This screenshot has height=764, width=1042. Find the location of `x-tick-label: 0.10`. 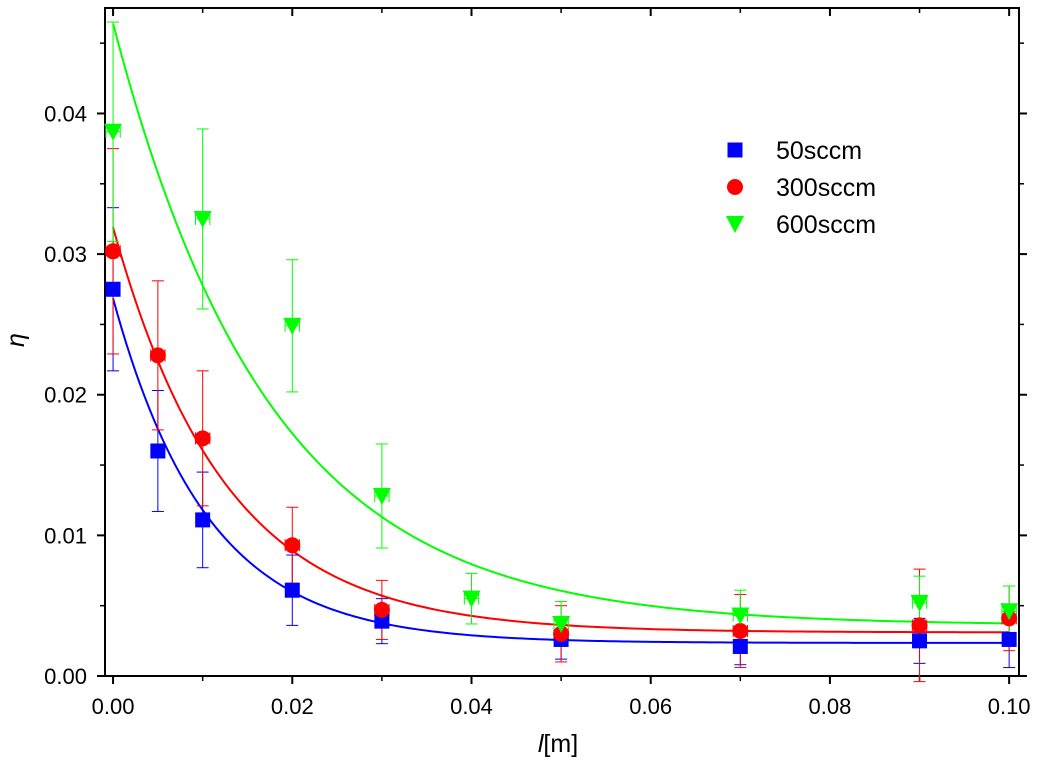

x-tick-label: 0.10 is located at coordinates (1009, 706).